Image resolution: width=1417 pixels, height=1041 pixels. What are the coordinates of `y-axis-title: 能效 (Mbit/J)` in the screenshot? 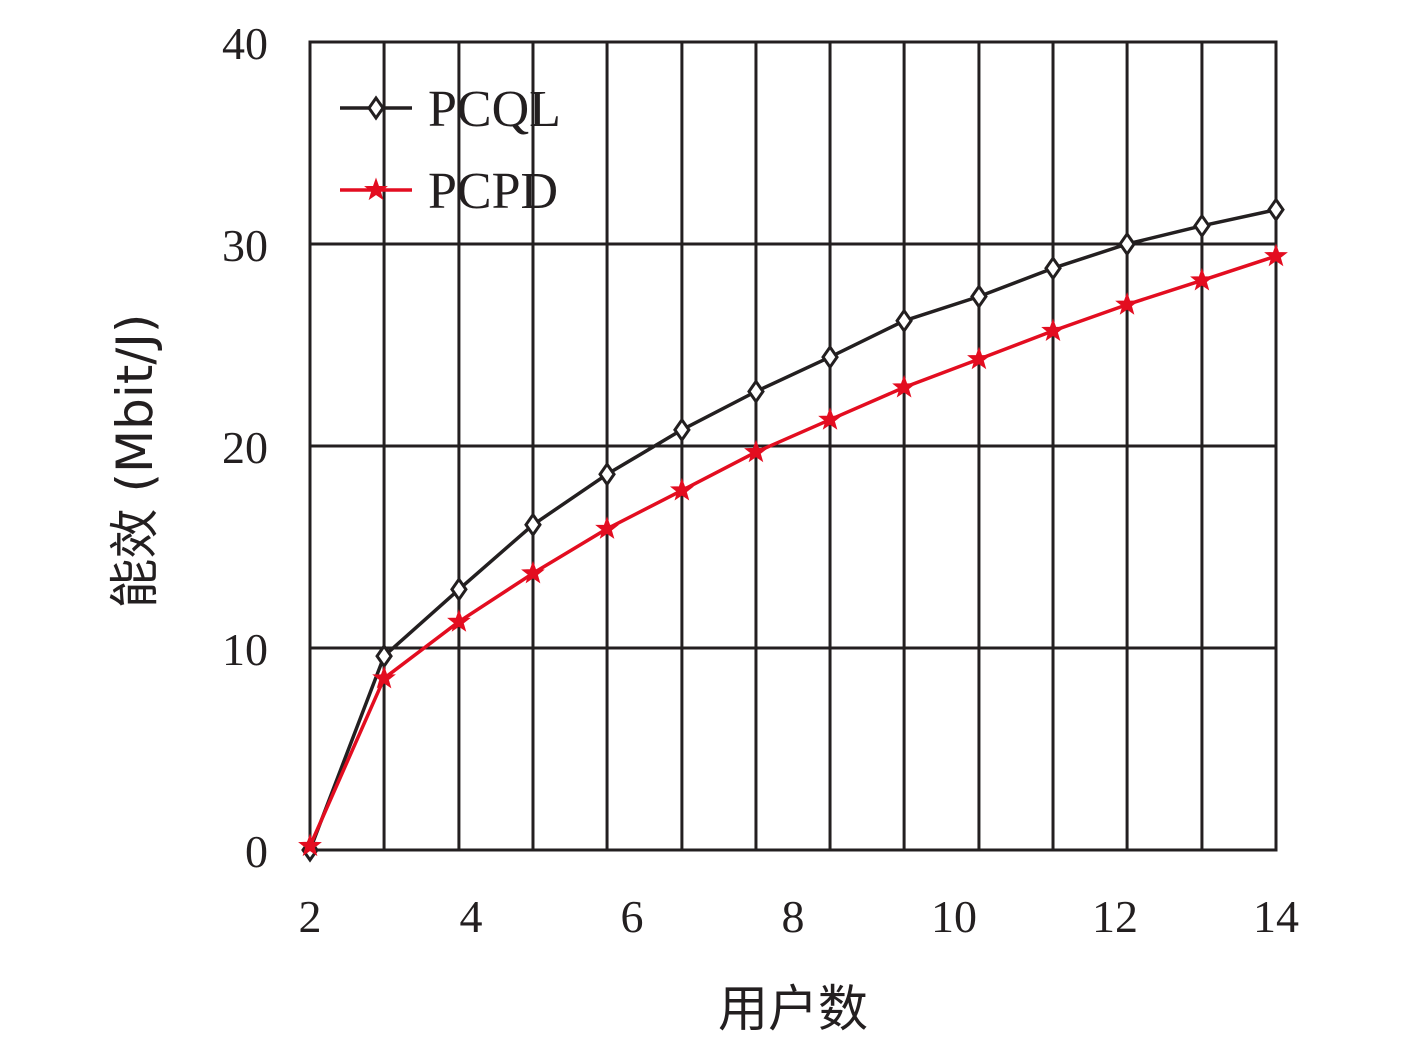 It's located at (135, 461).